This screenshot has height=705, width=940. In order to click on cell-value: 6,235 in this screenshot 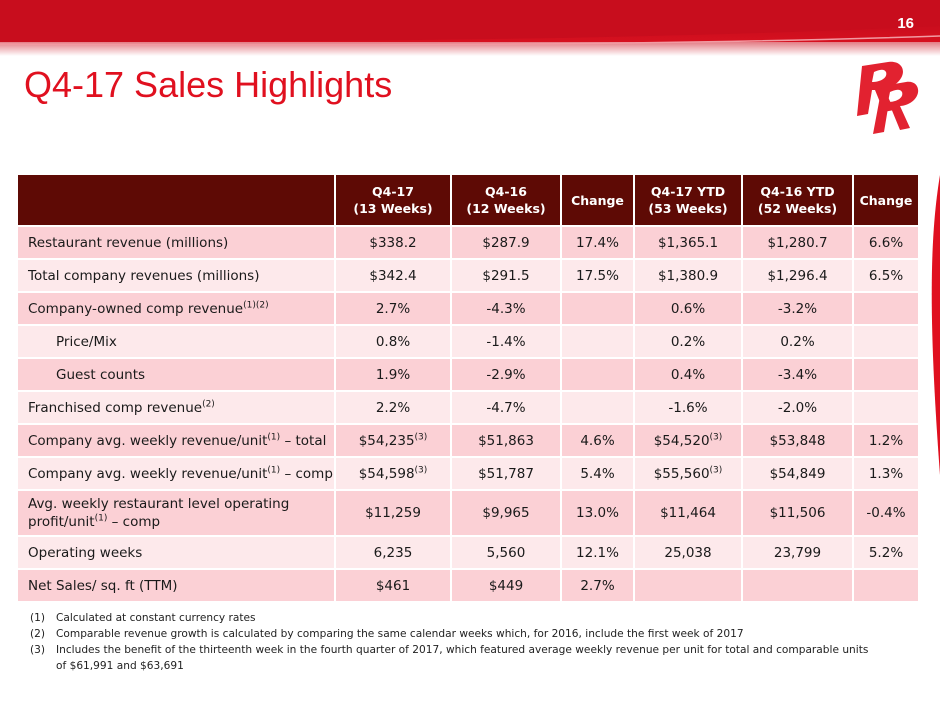, I will do `click(392, 552)`.